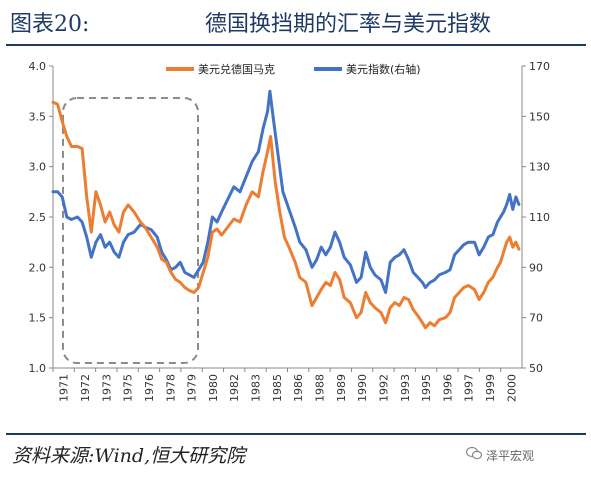  I want to click on brand-label: 泽平宏观, so click(510, 456).